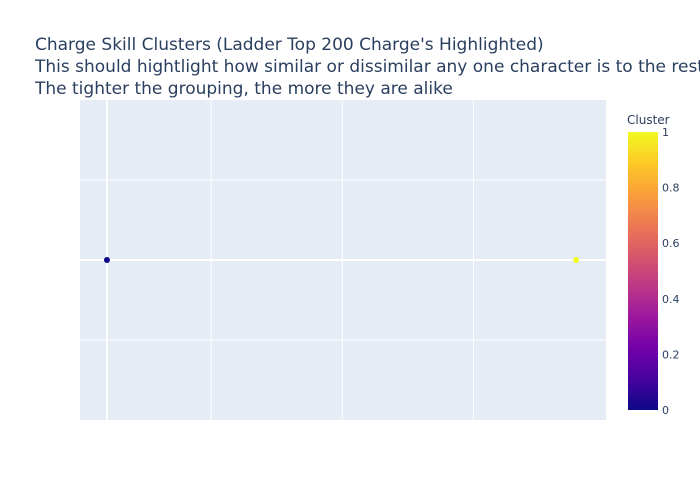 Image resolution: width=700 pixels, height=500 pixels. Describe the element at coordinates (665, 410) in the screenshot. I see `colorbar-tick-label: 0` at that location.